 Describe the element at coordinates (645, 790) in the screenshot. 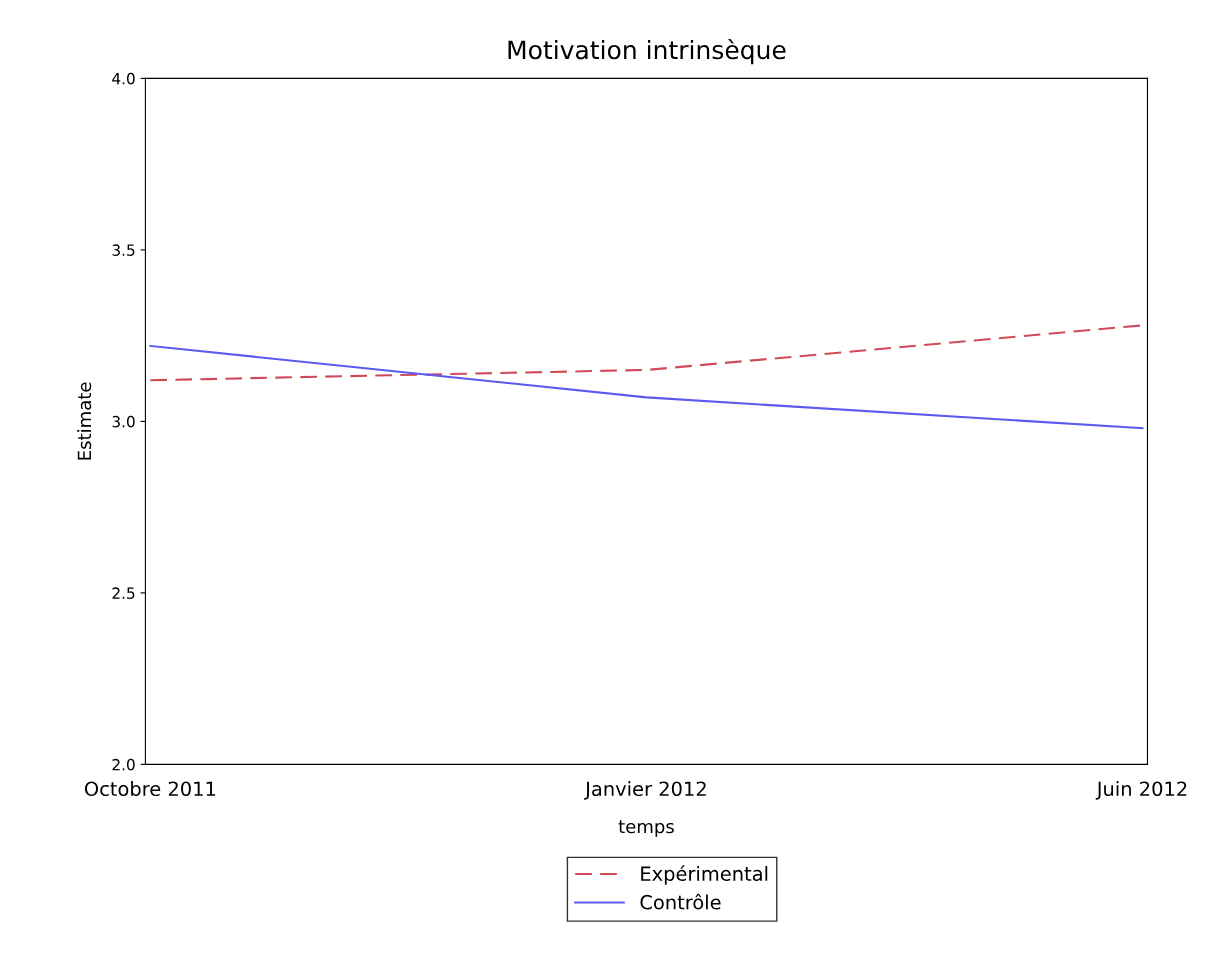

I see `x-tick-label: Janvier 2012` at that location.